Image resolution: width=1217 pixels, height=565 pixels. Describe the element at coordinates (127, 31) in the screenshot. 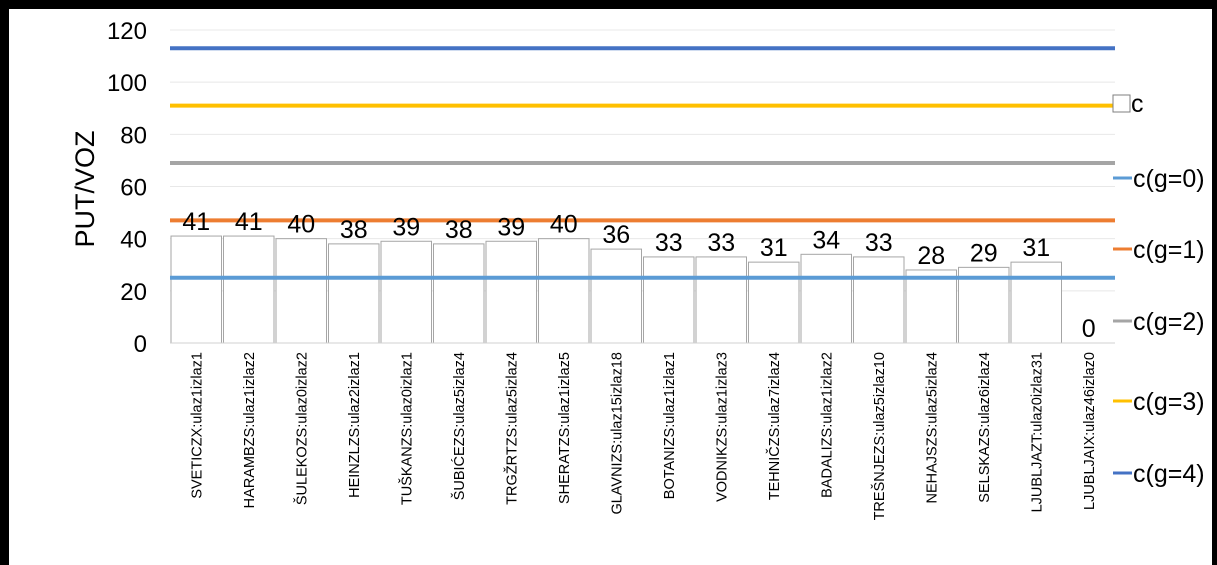

I see `y-tick-label: 120` at that location.